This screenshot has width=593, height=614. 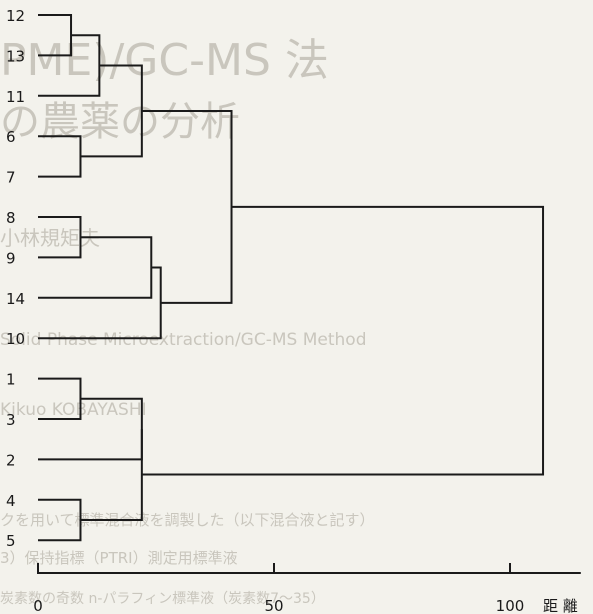 I want to click on x-tick-label-0: 0, so click(x=38, y=605).